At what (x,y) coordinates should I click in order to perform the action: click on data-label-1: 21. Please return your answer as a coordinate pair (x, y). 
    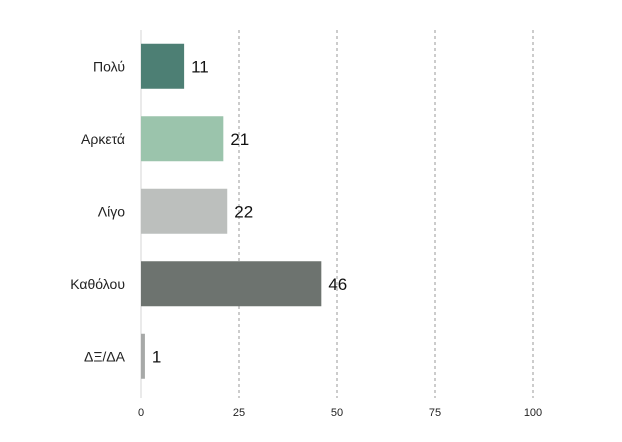
    Looking at the image, I should click on (239, 139).